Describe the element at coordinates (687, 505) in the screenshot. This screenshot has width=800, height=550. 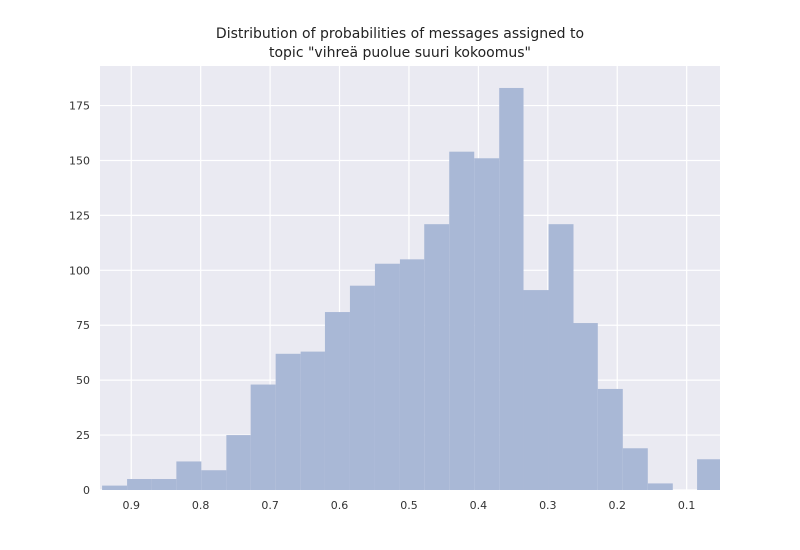
I see `x-tick-label: 0.1` at that location.